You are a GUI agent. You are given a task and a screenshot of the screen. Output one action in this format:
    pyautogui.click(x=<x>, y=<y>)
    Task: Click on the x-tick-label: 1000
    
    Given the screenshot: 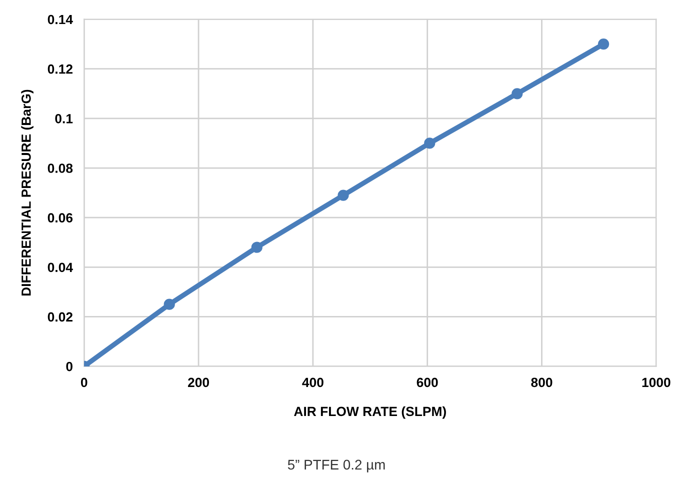 What is the action you would take?
    pyautogui.click(x=656, y=383)
    